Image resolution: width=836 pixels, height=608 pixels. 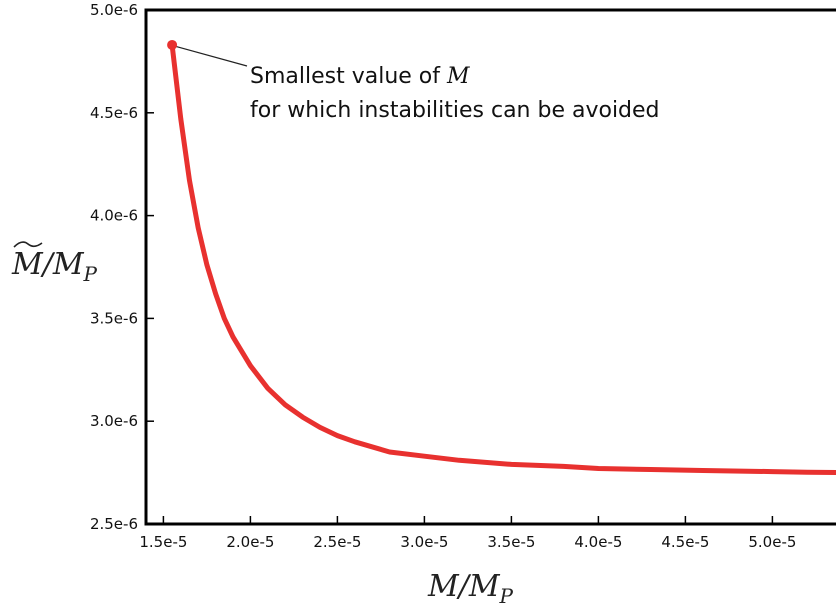 I want to click on y-tick-label: 2.5e-6, so click(x=114, y=524).